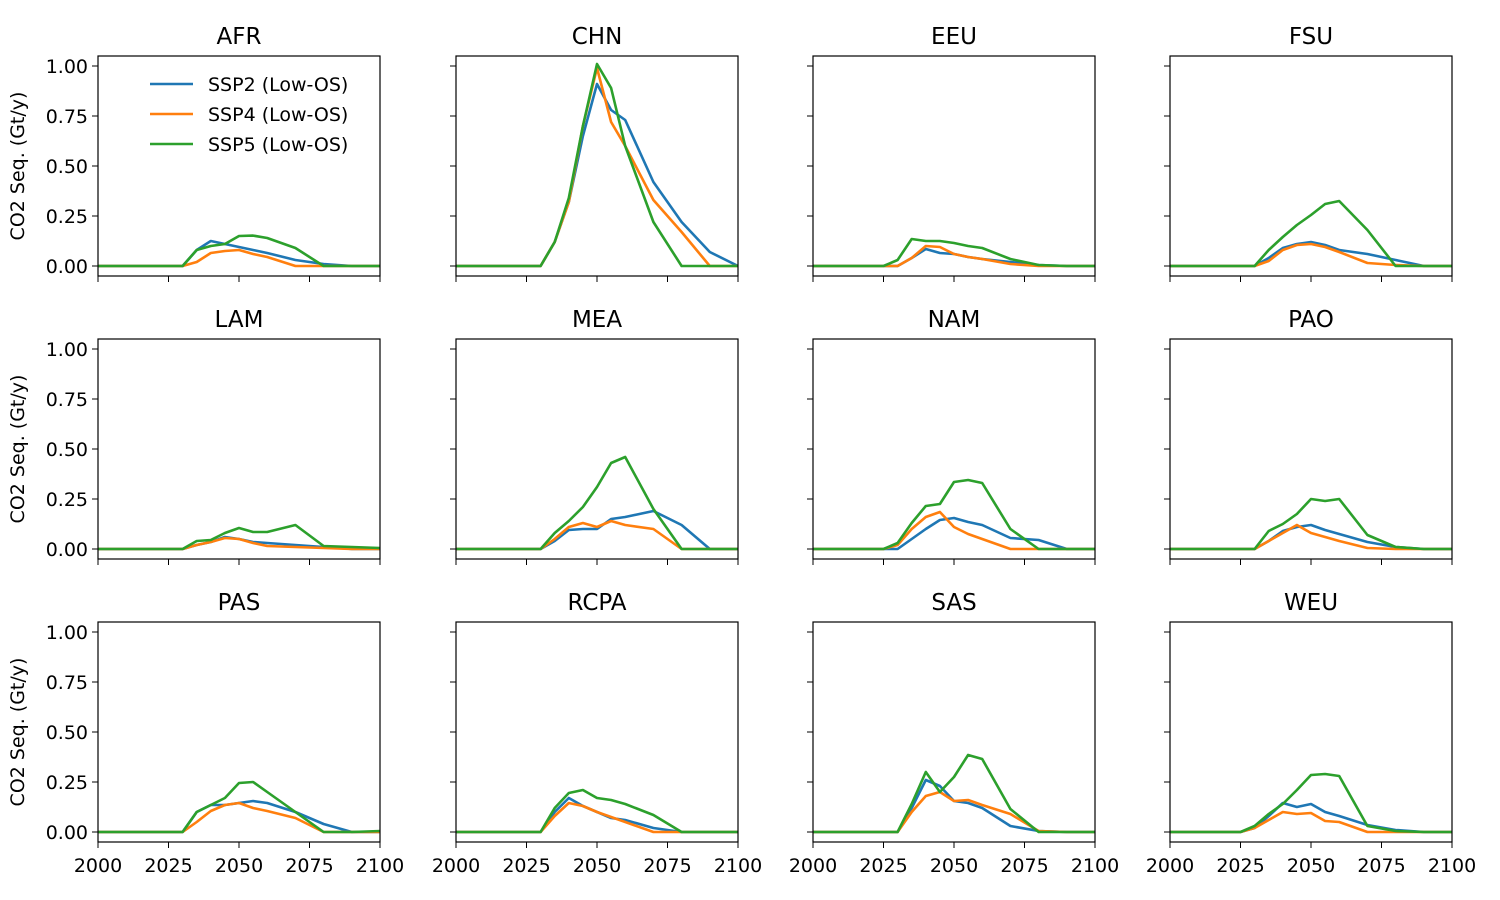 This screenshot has height=900, width=1500. I want to click on legend: SSP2 (Low-OS) SSP4 (Low-OS) SSP5 (Low-OS), so click(249, 115).